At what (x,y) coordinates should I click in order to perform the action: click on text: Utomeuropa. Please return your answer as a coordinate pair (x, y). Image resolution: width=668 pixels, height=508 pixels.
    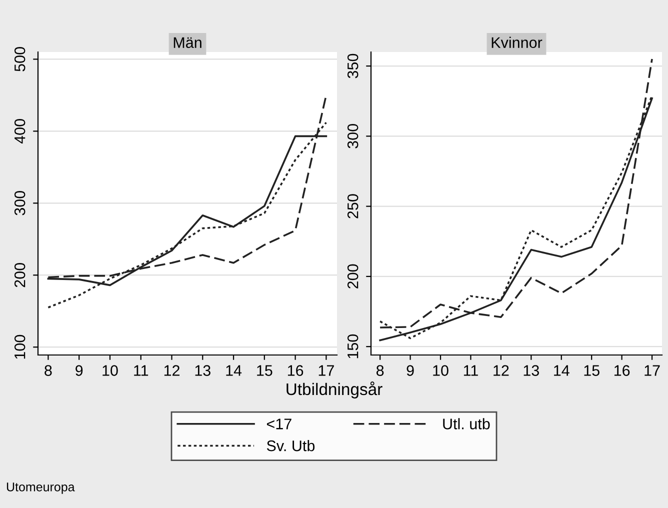
    Looking at the image, I should click on (40, 488).